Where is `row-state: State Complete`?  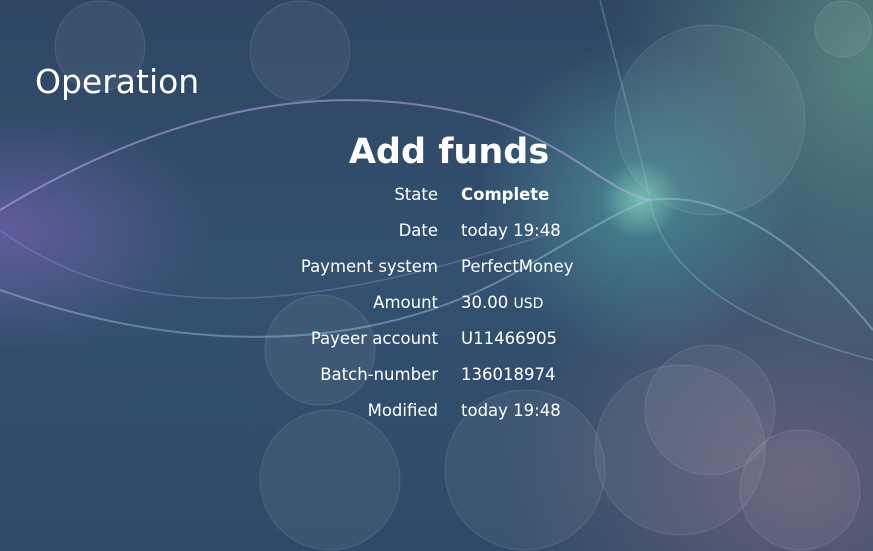 row-state: State Complete is located at coordinates (436, 197).